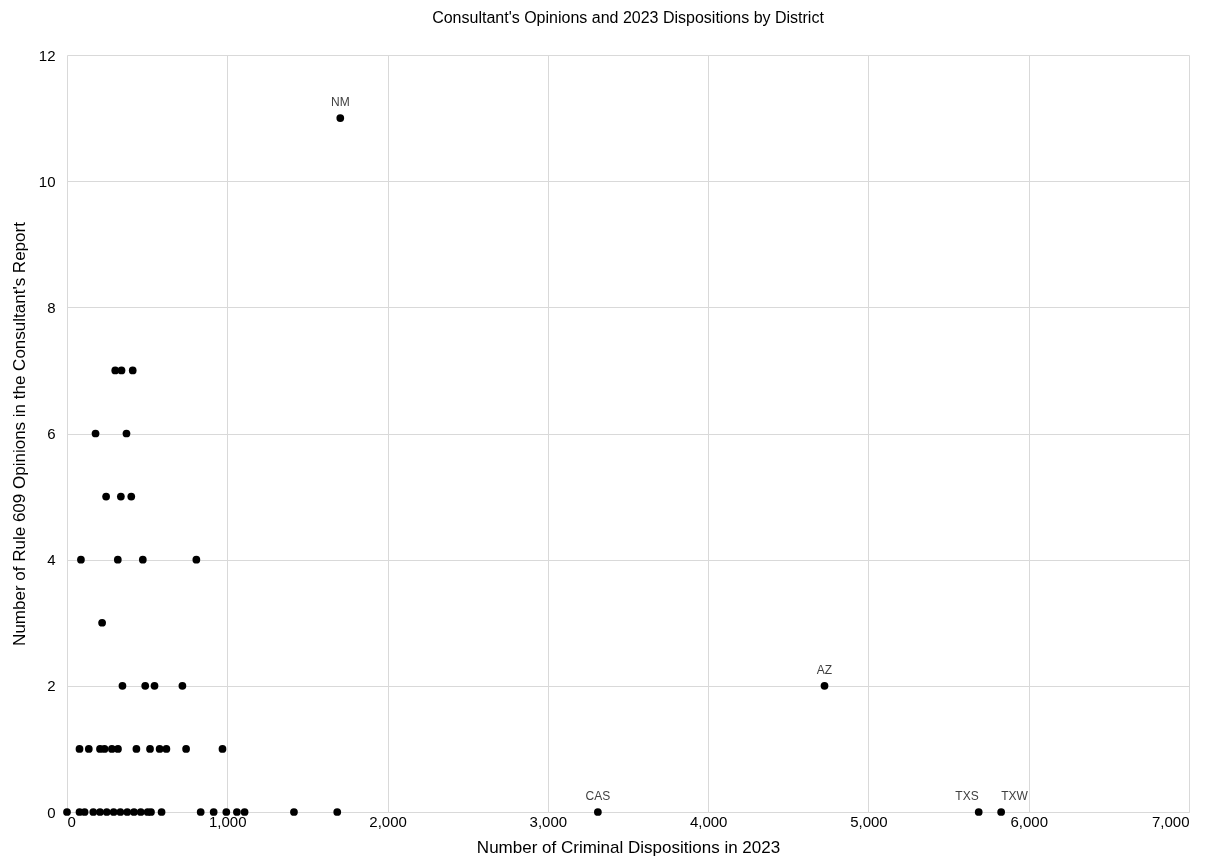  What do you see at coordinates (869, 821) in the screenshot?
I see `x-tick-label: 5,000` at bounding box center [869, 821].